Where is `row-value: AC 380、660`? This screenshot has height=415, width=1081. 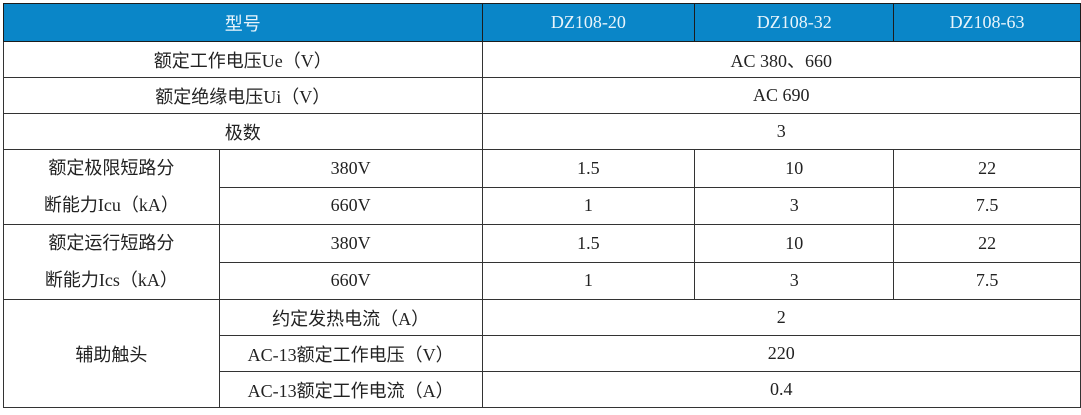 row-value: AC 380、660 is located at coordinates (781, 59).